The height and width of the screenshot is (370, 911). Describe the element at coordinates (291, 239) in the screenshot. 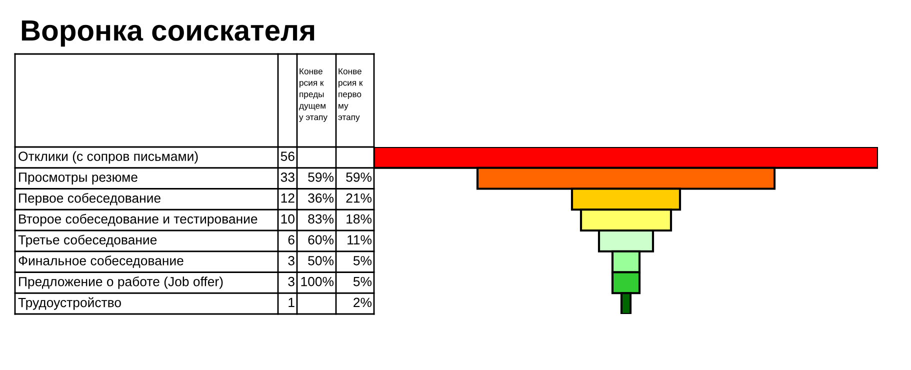

I see `data-label: 6` at that location.